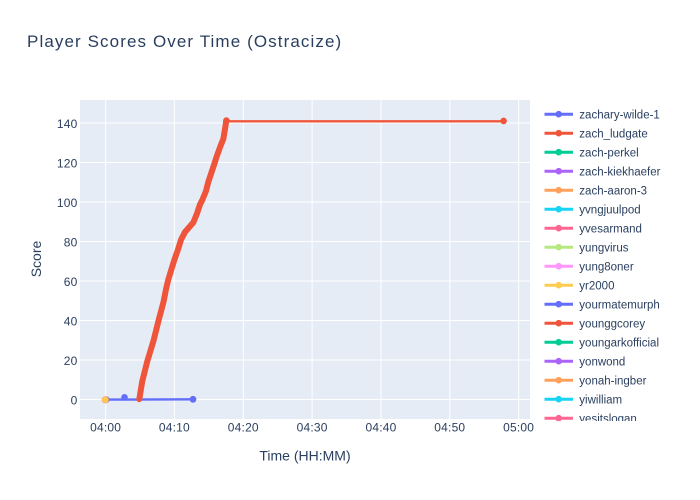 The image size is (700, 500). I want to click on svg-text: yiwilliam, so click(600, 400).